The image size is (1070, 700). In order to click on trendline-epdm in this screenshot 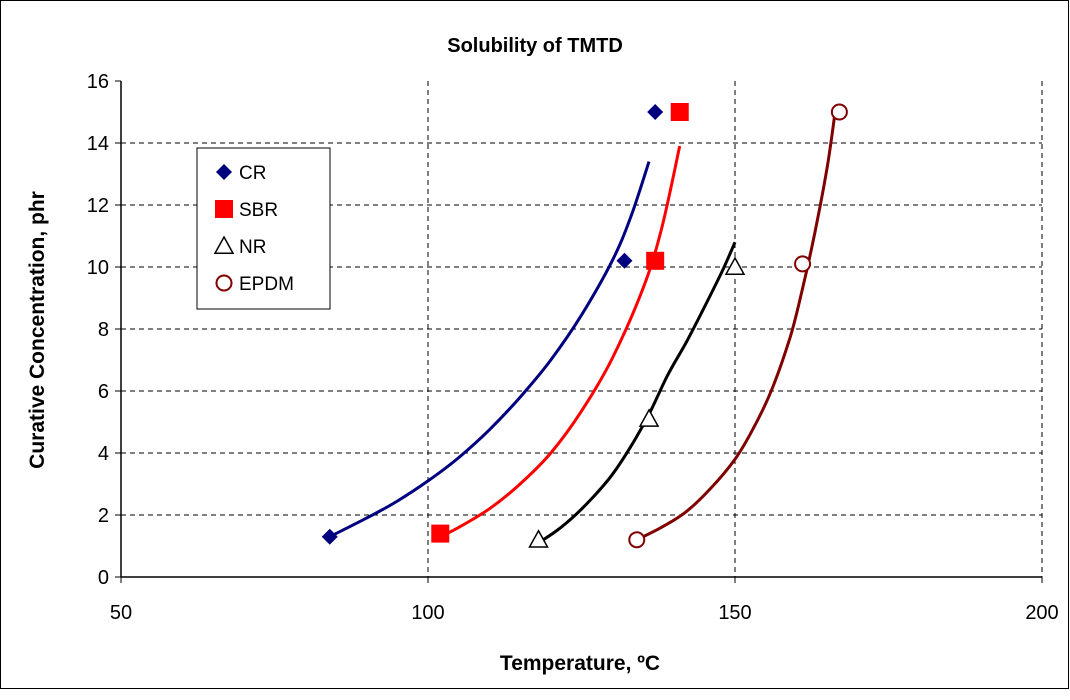, I will do `click(736, 326)`.